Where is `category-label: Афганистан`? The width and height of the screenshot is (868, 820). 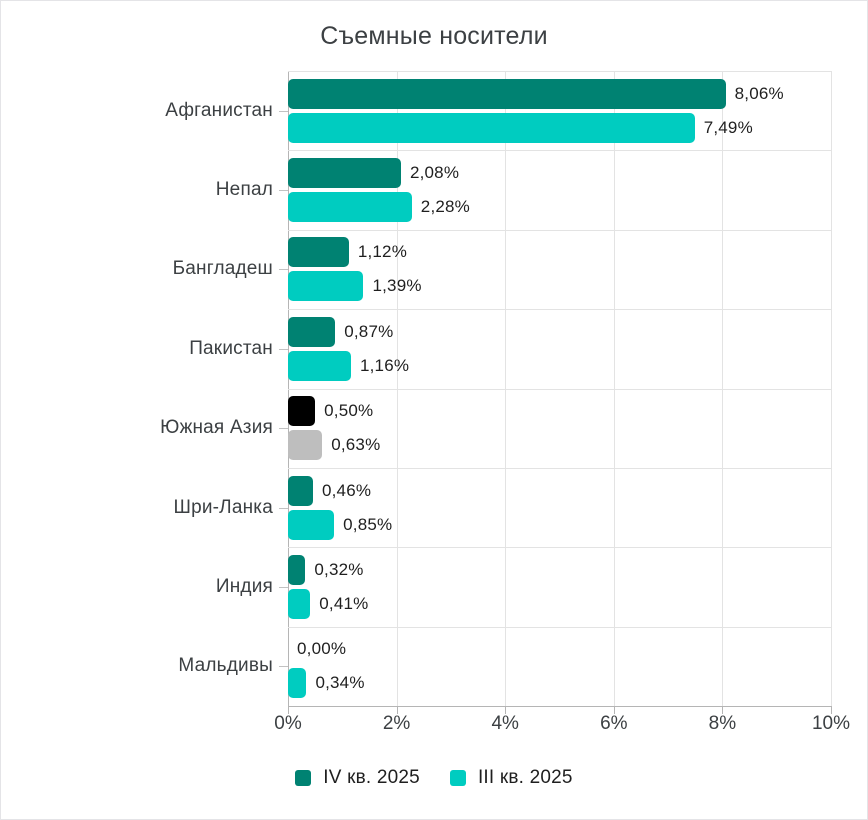
category-label: Афганистан is located at coordinates (219, 110).